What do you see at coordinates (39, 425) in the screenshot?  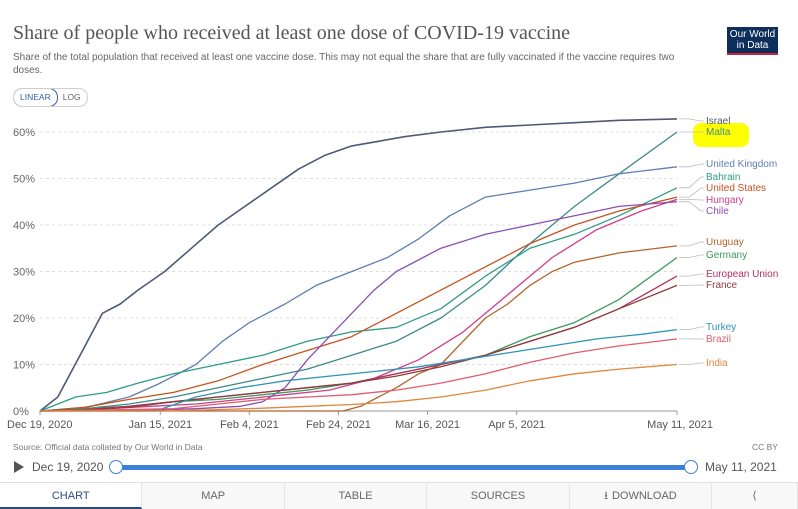 I see `x-tick-label: Dec 19, 2020` at bounding box center [39, 425].